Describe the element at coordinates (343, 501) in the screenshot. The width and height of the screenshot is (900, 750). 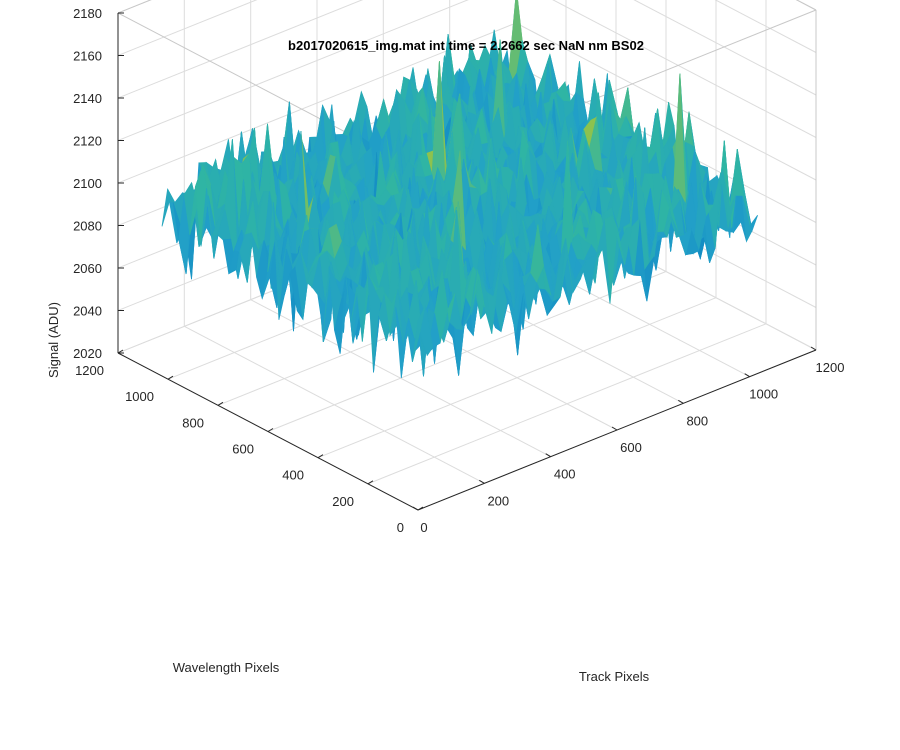
I see `y-tick-label: 200` at that location.